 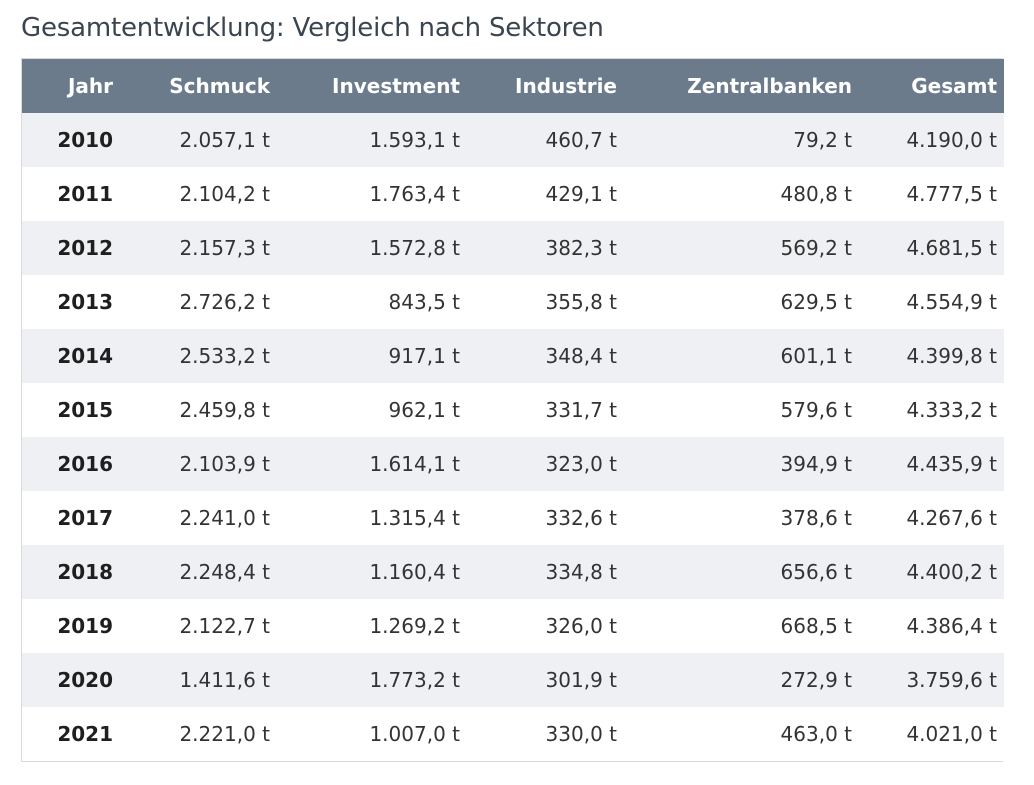 What do you see at coordinates (581, 248) in the screenshot?
I see `cell-industrie: 382,3 t` at bounding box center [581, 248].